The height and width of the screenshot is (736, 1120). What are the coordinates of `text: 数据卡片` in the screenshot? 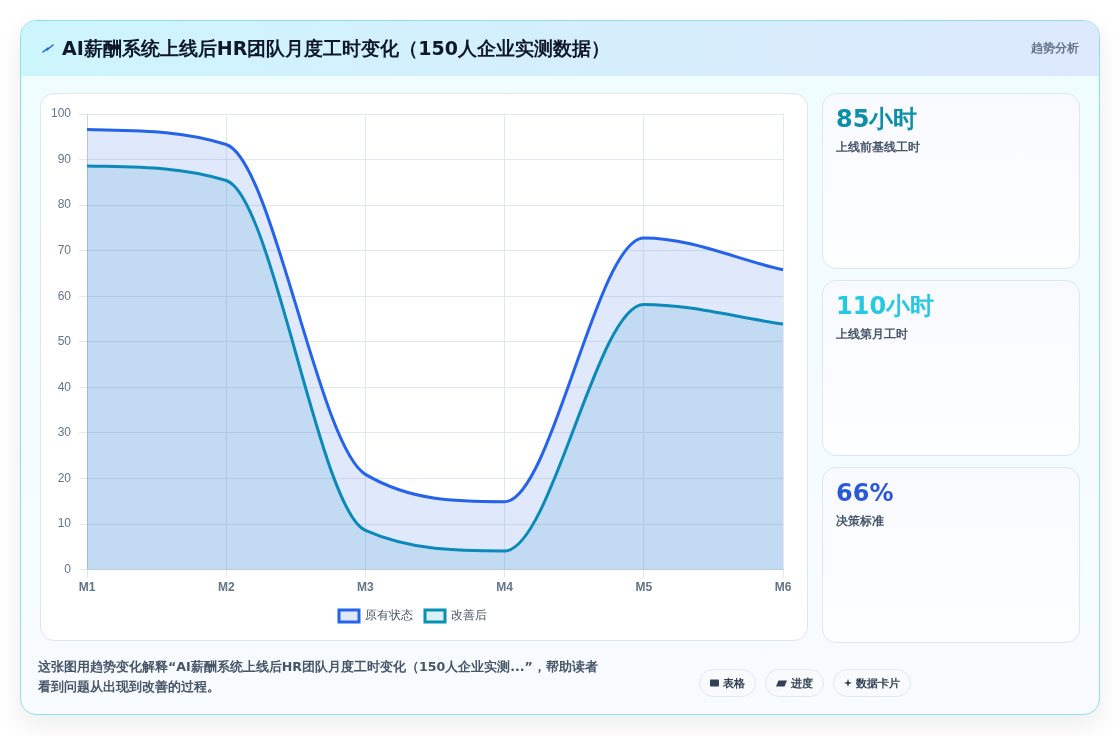 It's located at (878, 683).